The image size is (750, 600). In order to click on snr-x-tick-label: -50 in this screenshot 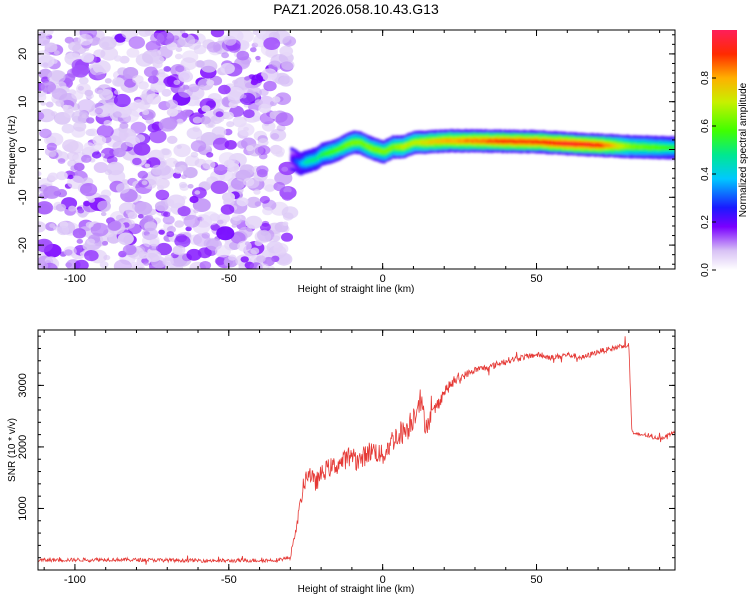, I will do `click(229, 580)`.